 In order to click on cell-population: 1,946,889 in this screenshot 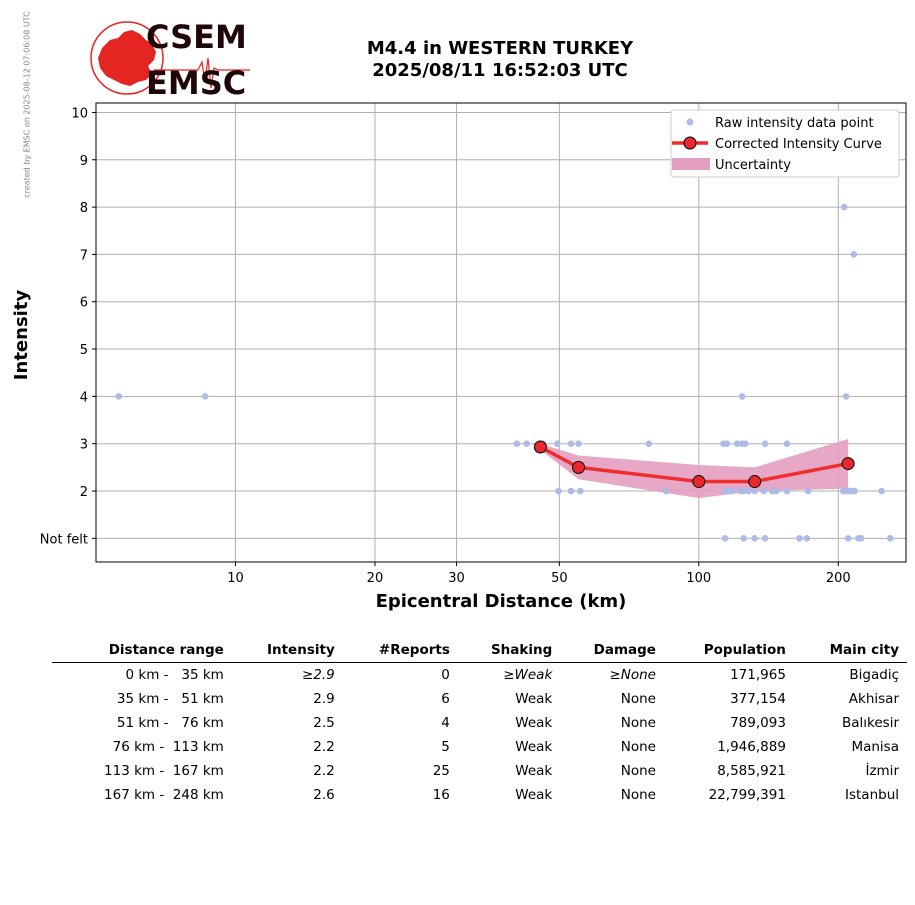, I will do `click(751, 747)`.